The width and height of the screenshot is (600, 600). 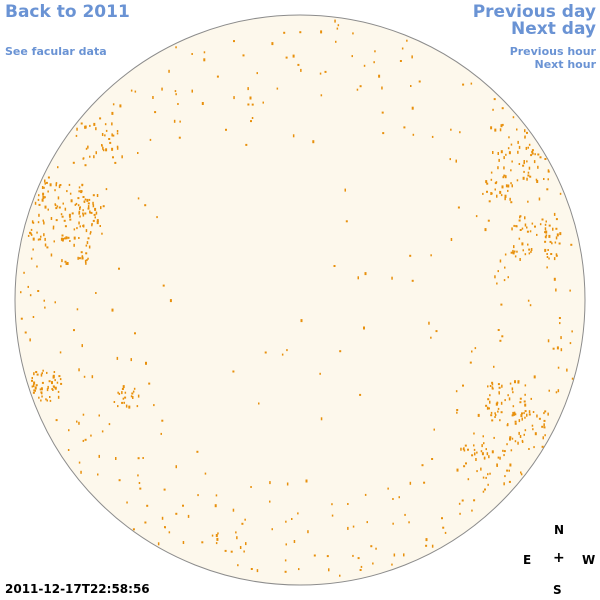 I want to click on compass-south: S, so click(x=557, y=590).